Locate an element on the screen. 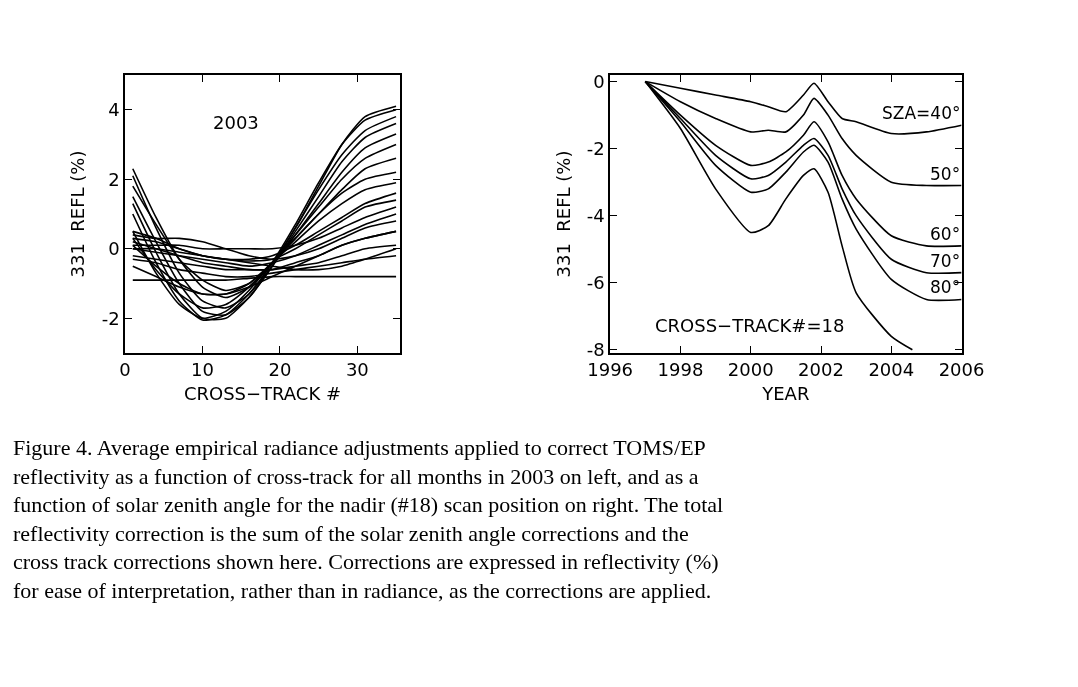 This screenshot has width=1078, height=687. x-tick-label: 2002 is located at coordinates (821, 370).